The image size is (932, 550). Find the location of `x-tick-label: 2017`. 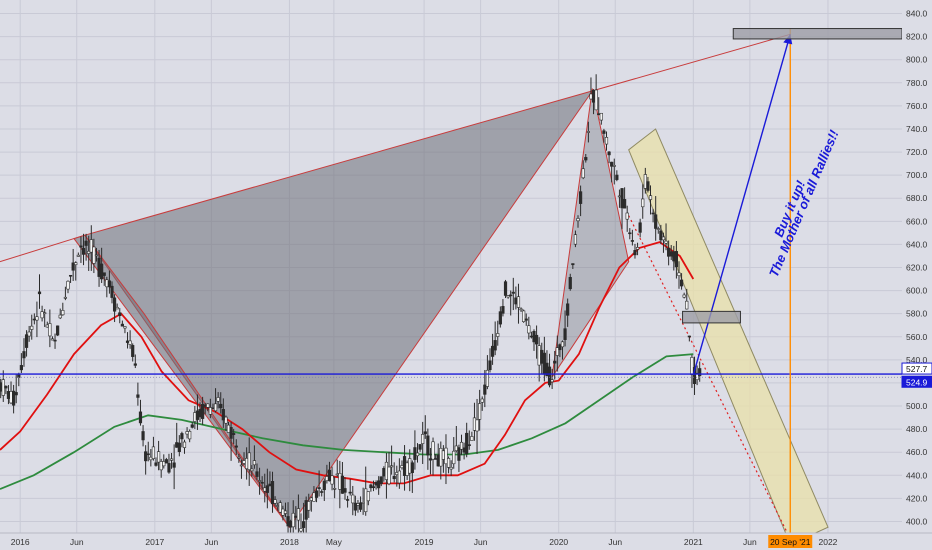

x-tick-label: 2017 is located at coordinates (154, 542).